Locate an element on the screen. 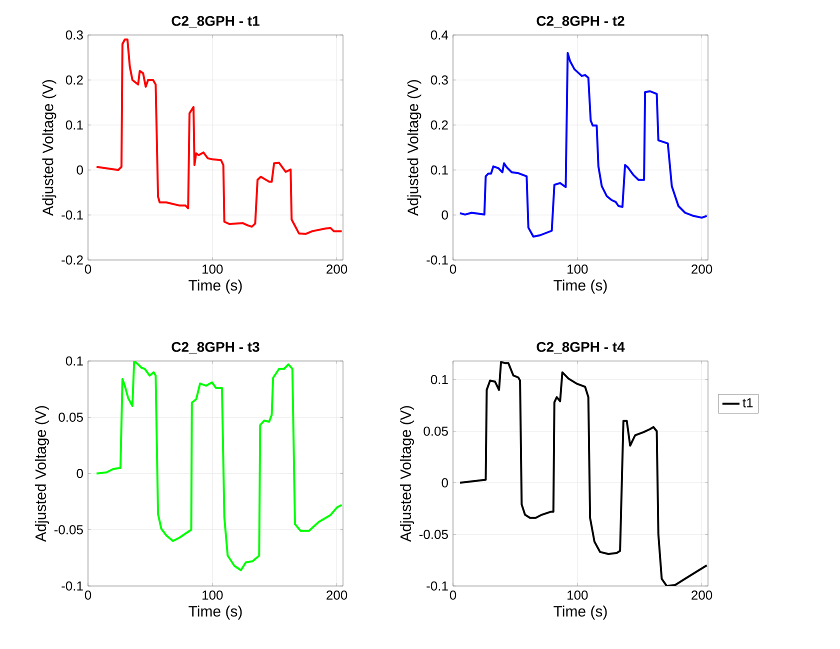  chart-title: C2_8GPH - t2 is located at coordinates (580, 22).